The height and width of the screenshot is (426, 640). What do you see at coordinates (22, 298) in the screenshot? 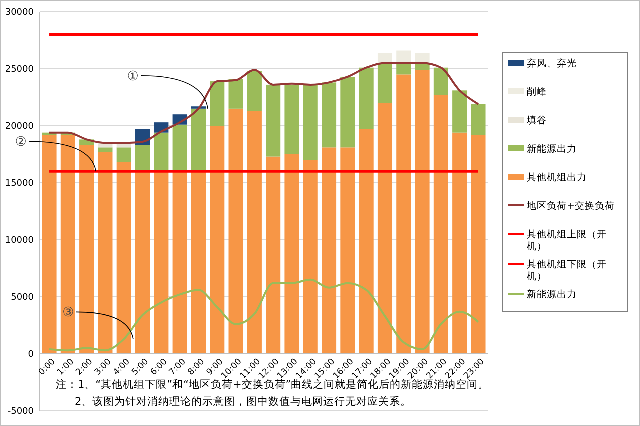
I see `y-tick-label: 5000` at bounding box center [22, 298].